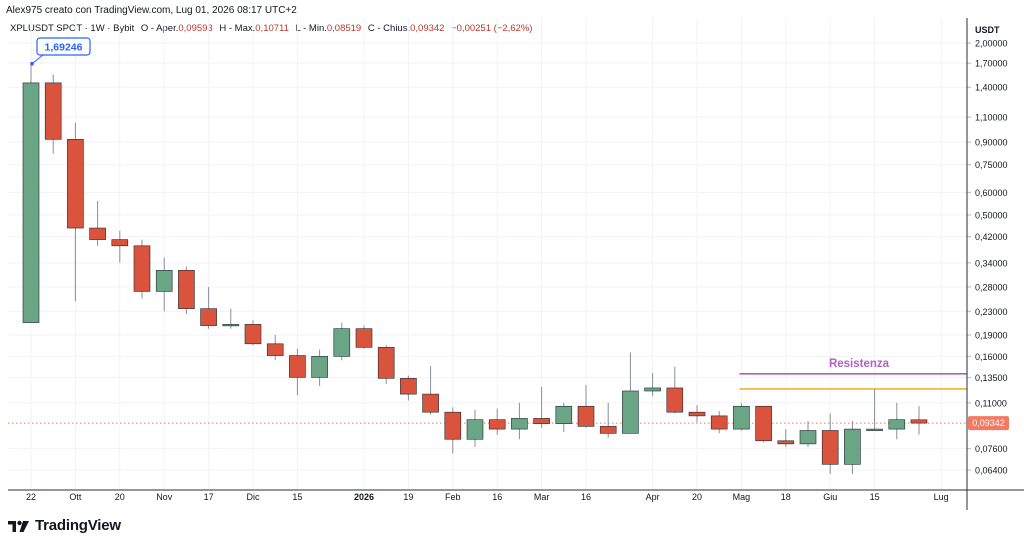 The height and width of the screenshot is (546, 1024). What do you see at coordinates (991, 449) in the screenshot?
I see `y-tick-label: 0,07600` at bounding box center [991, 449].